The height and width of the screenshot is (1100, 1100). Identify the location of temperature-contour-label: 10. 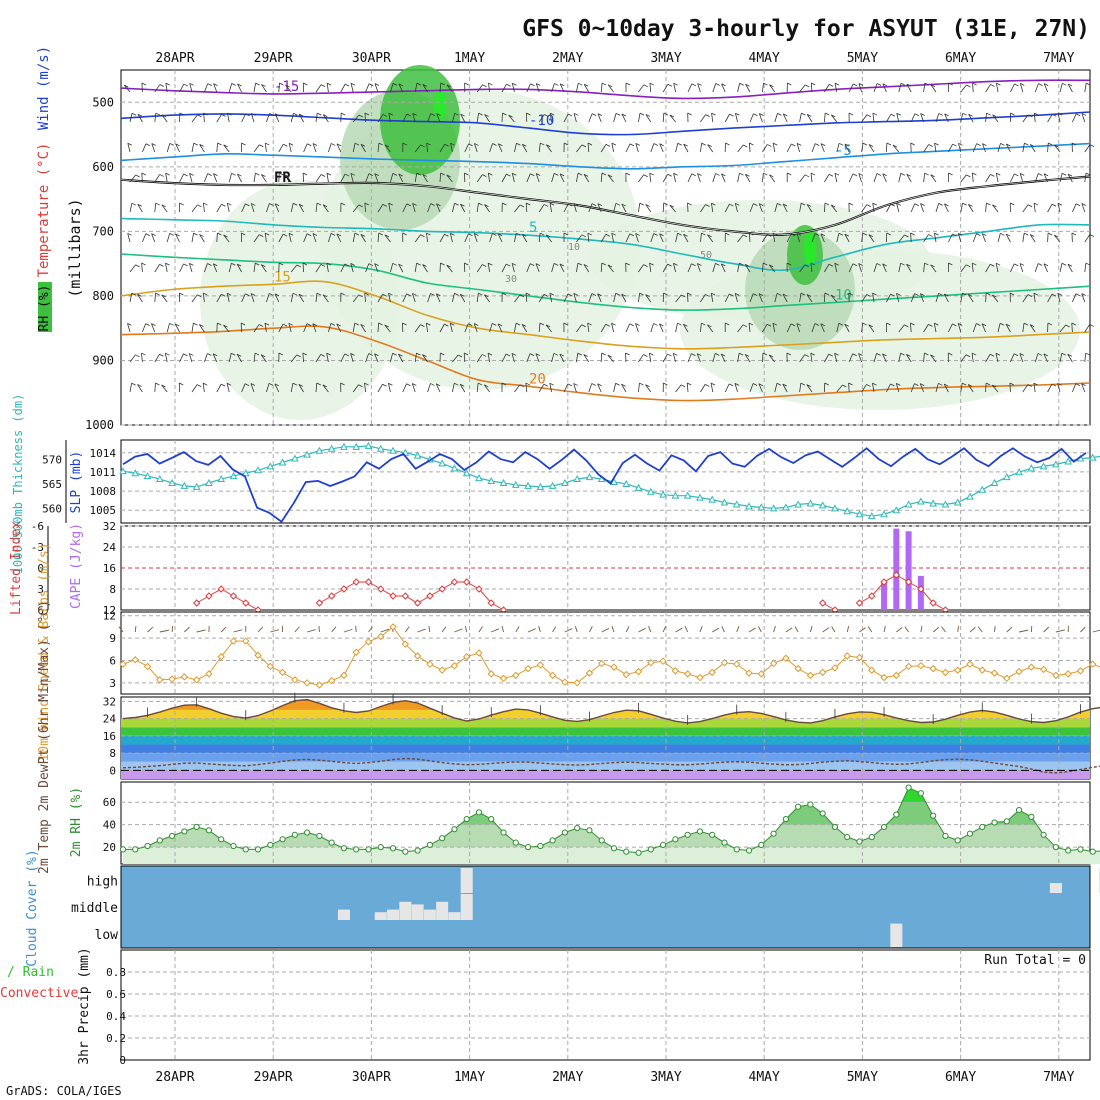
(843, 295).